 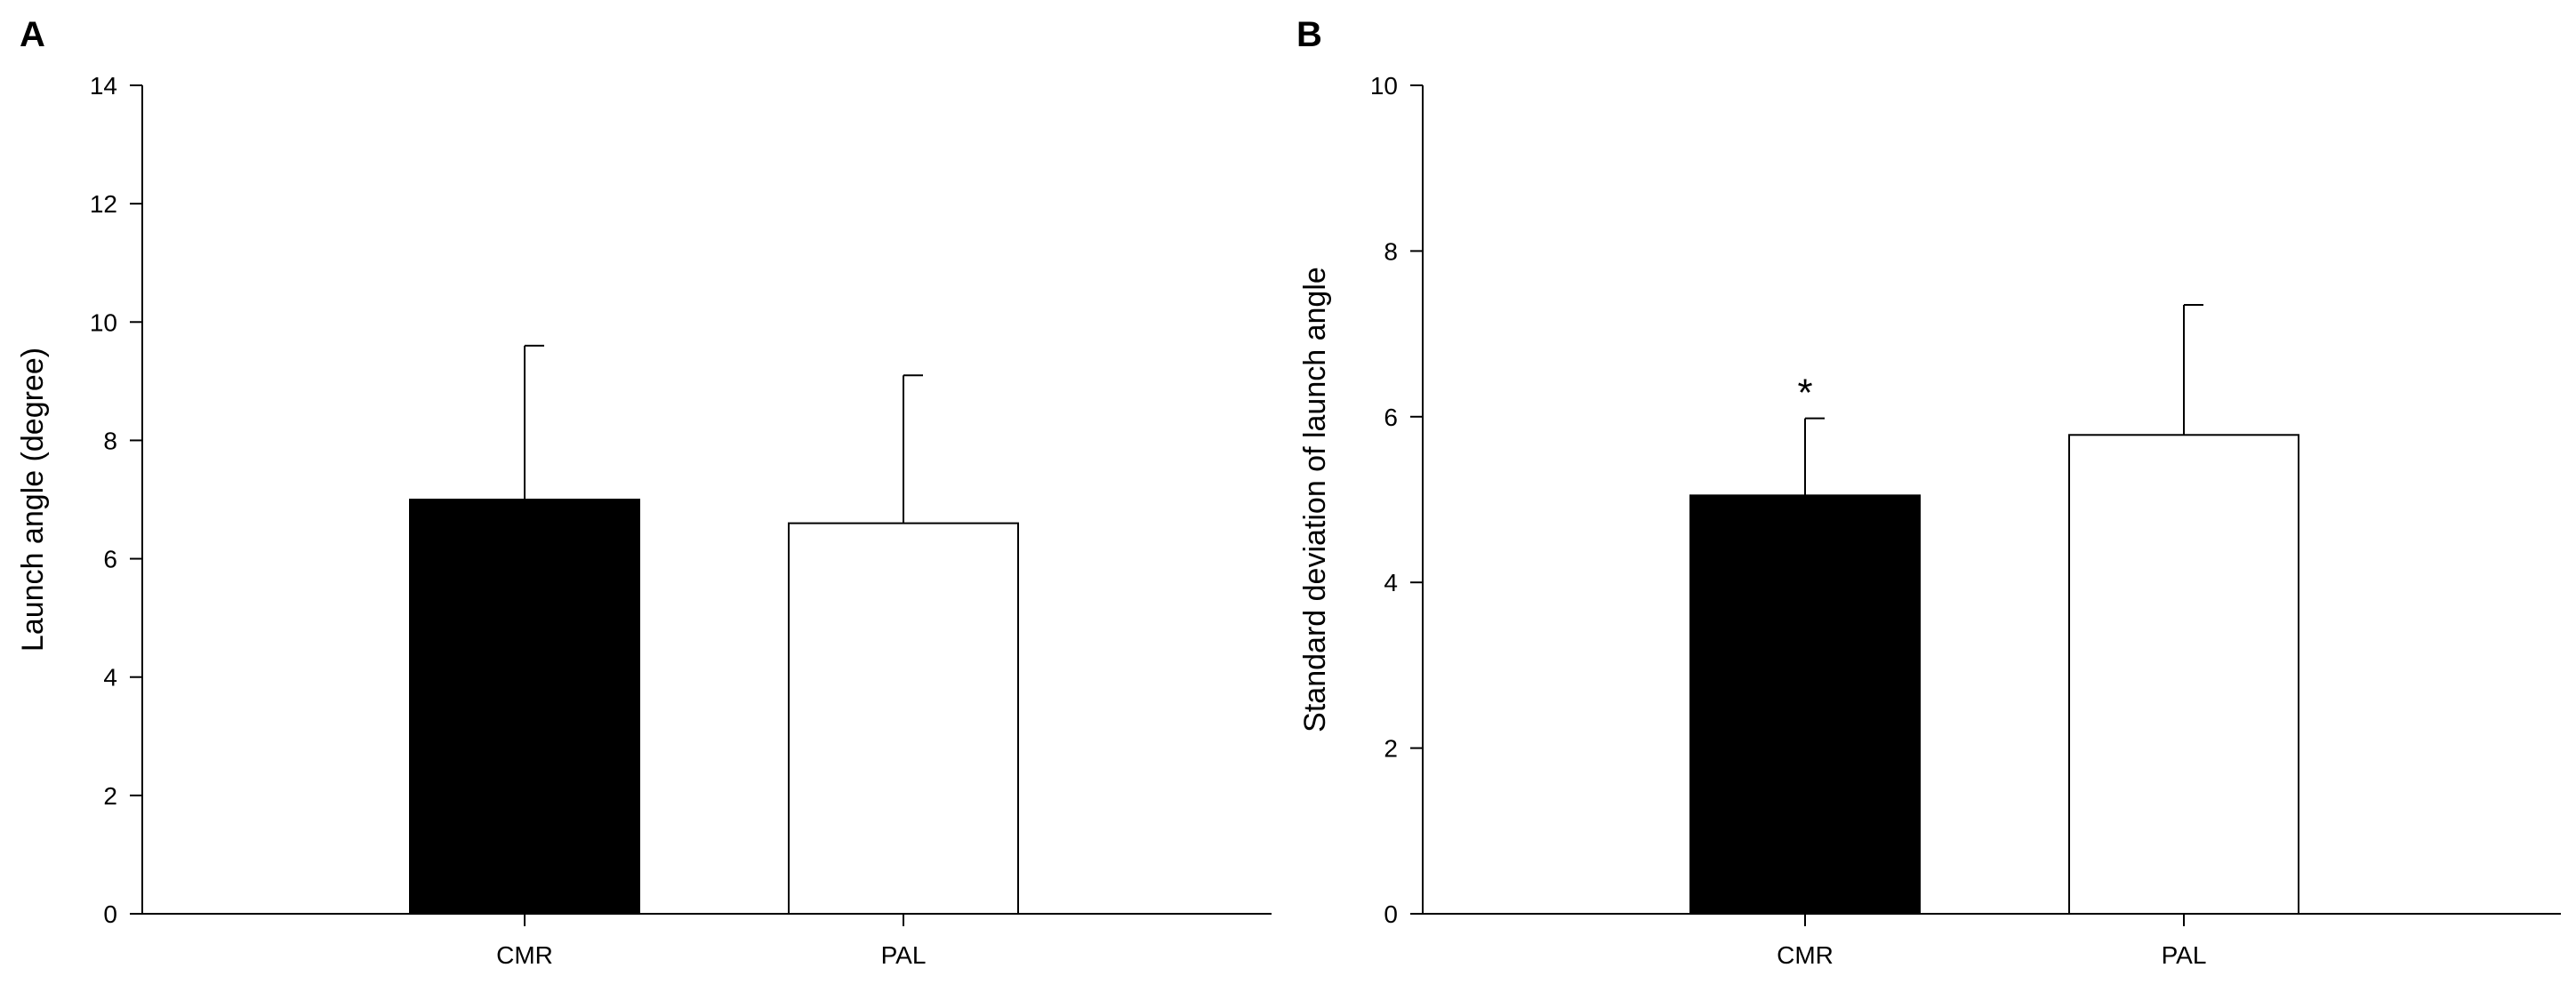 What do you see at coordinates (1804, 393) in the screenshot?
I see `significance-marker: *` at bounding box center [1804, 393].